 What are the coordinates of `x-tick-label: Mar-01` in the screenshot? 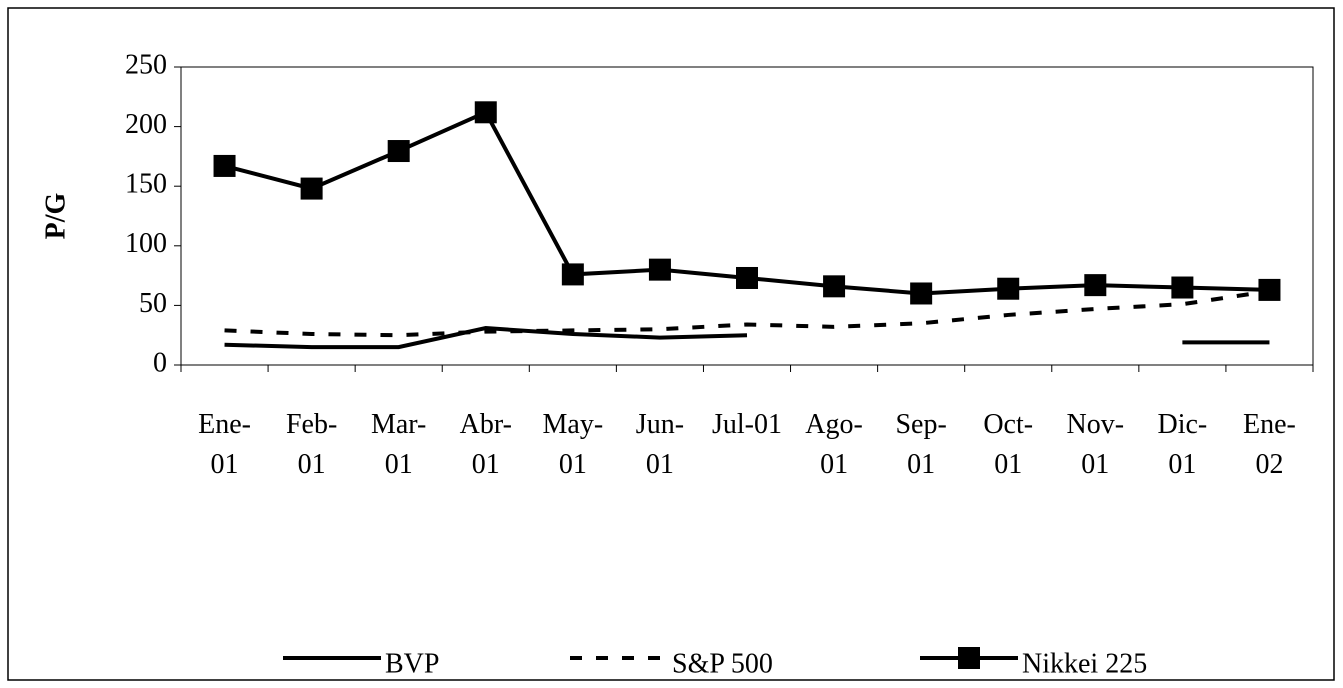 It's located at (398, 444).